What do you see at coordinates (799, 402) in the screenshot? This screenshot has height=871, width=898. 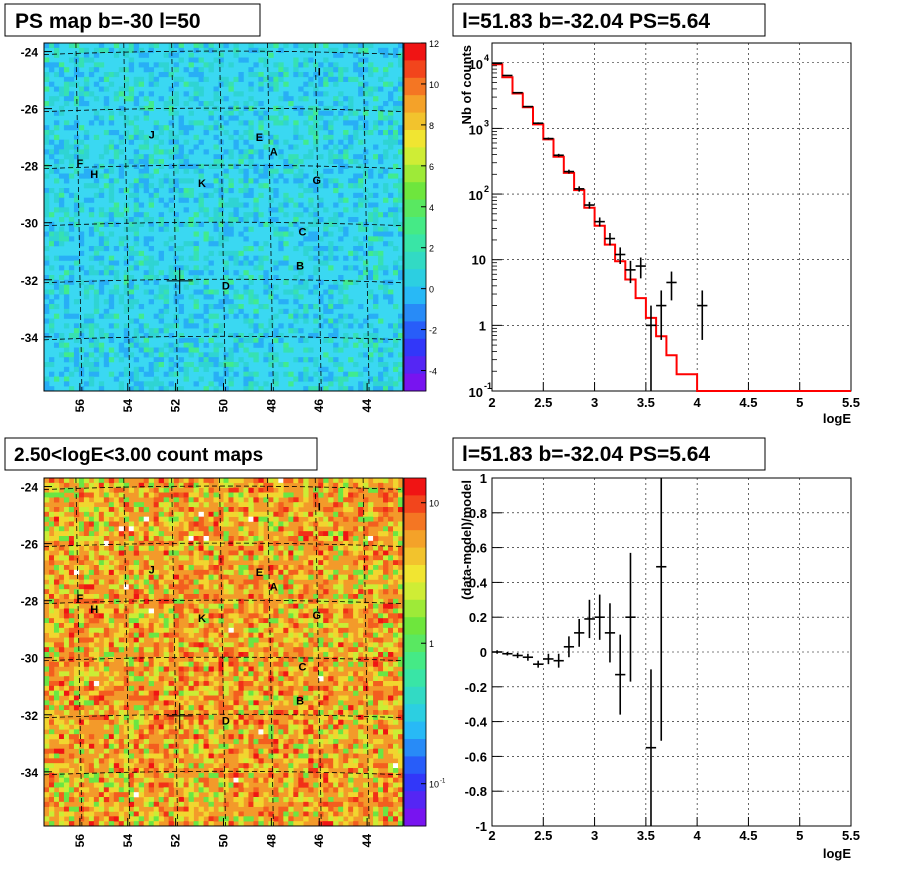 I see `x-tick-label: 5` at bounding box center [799, 402].